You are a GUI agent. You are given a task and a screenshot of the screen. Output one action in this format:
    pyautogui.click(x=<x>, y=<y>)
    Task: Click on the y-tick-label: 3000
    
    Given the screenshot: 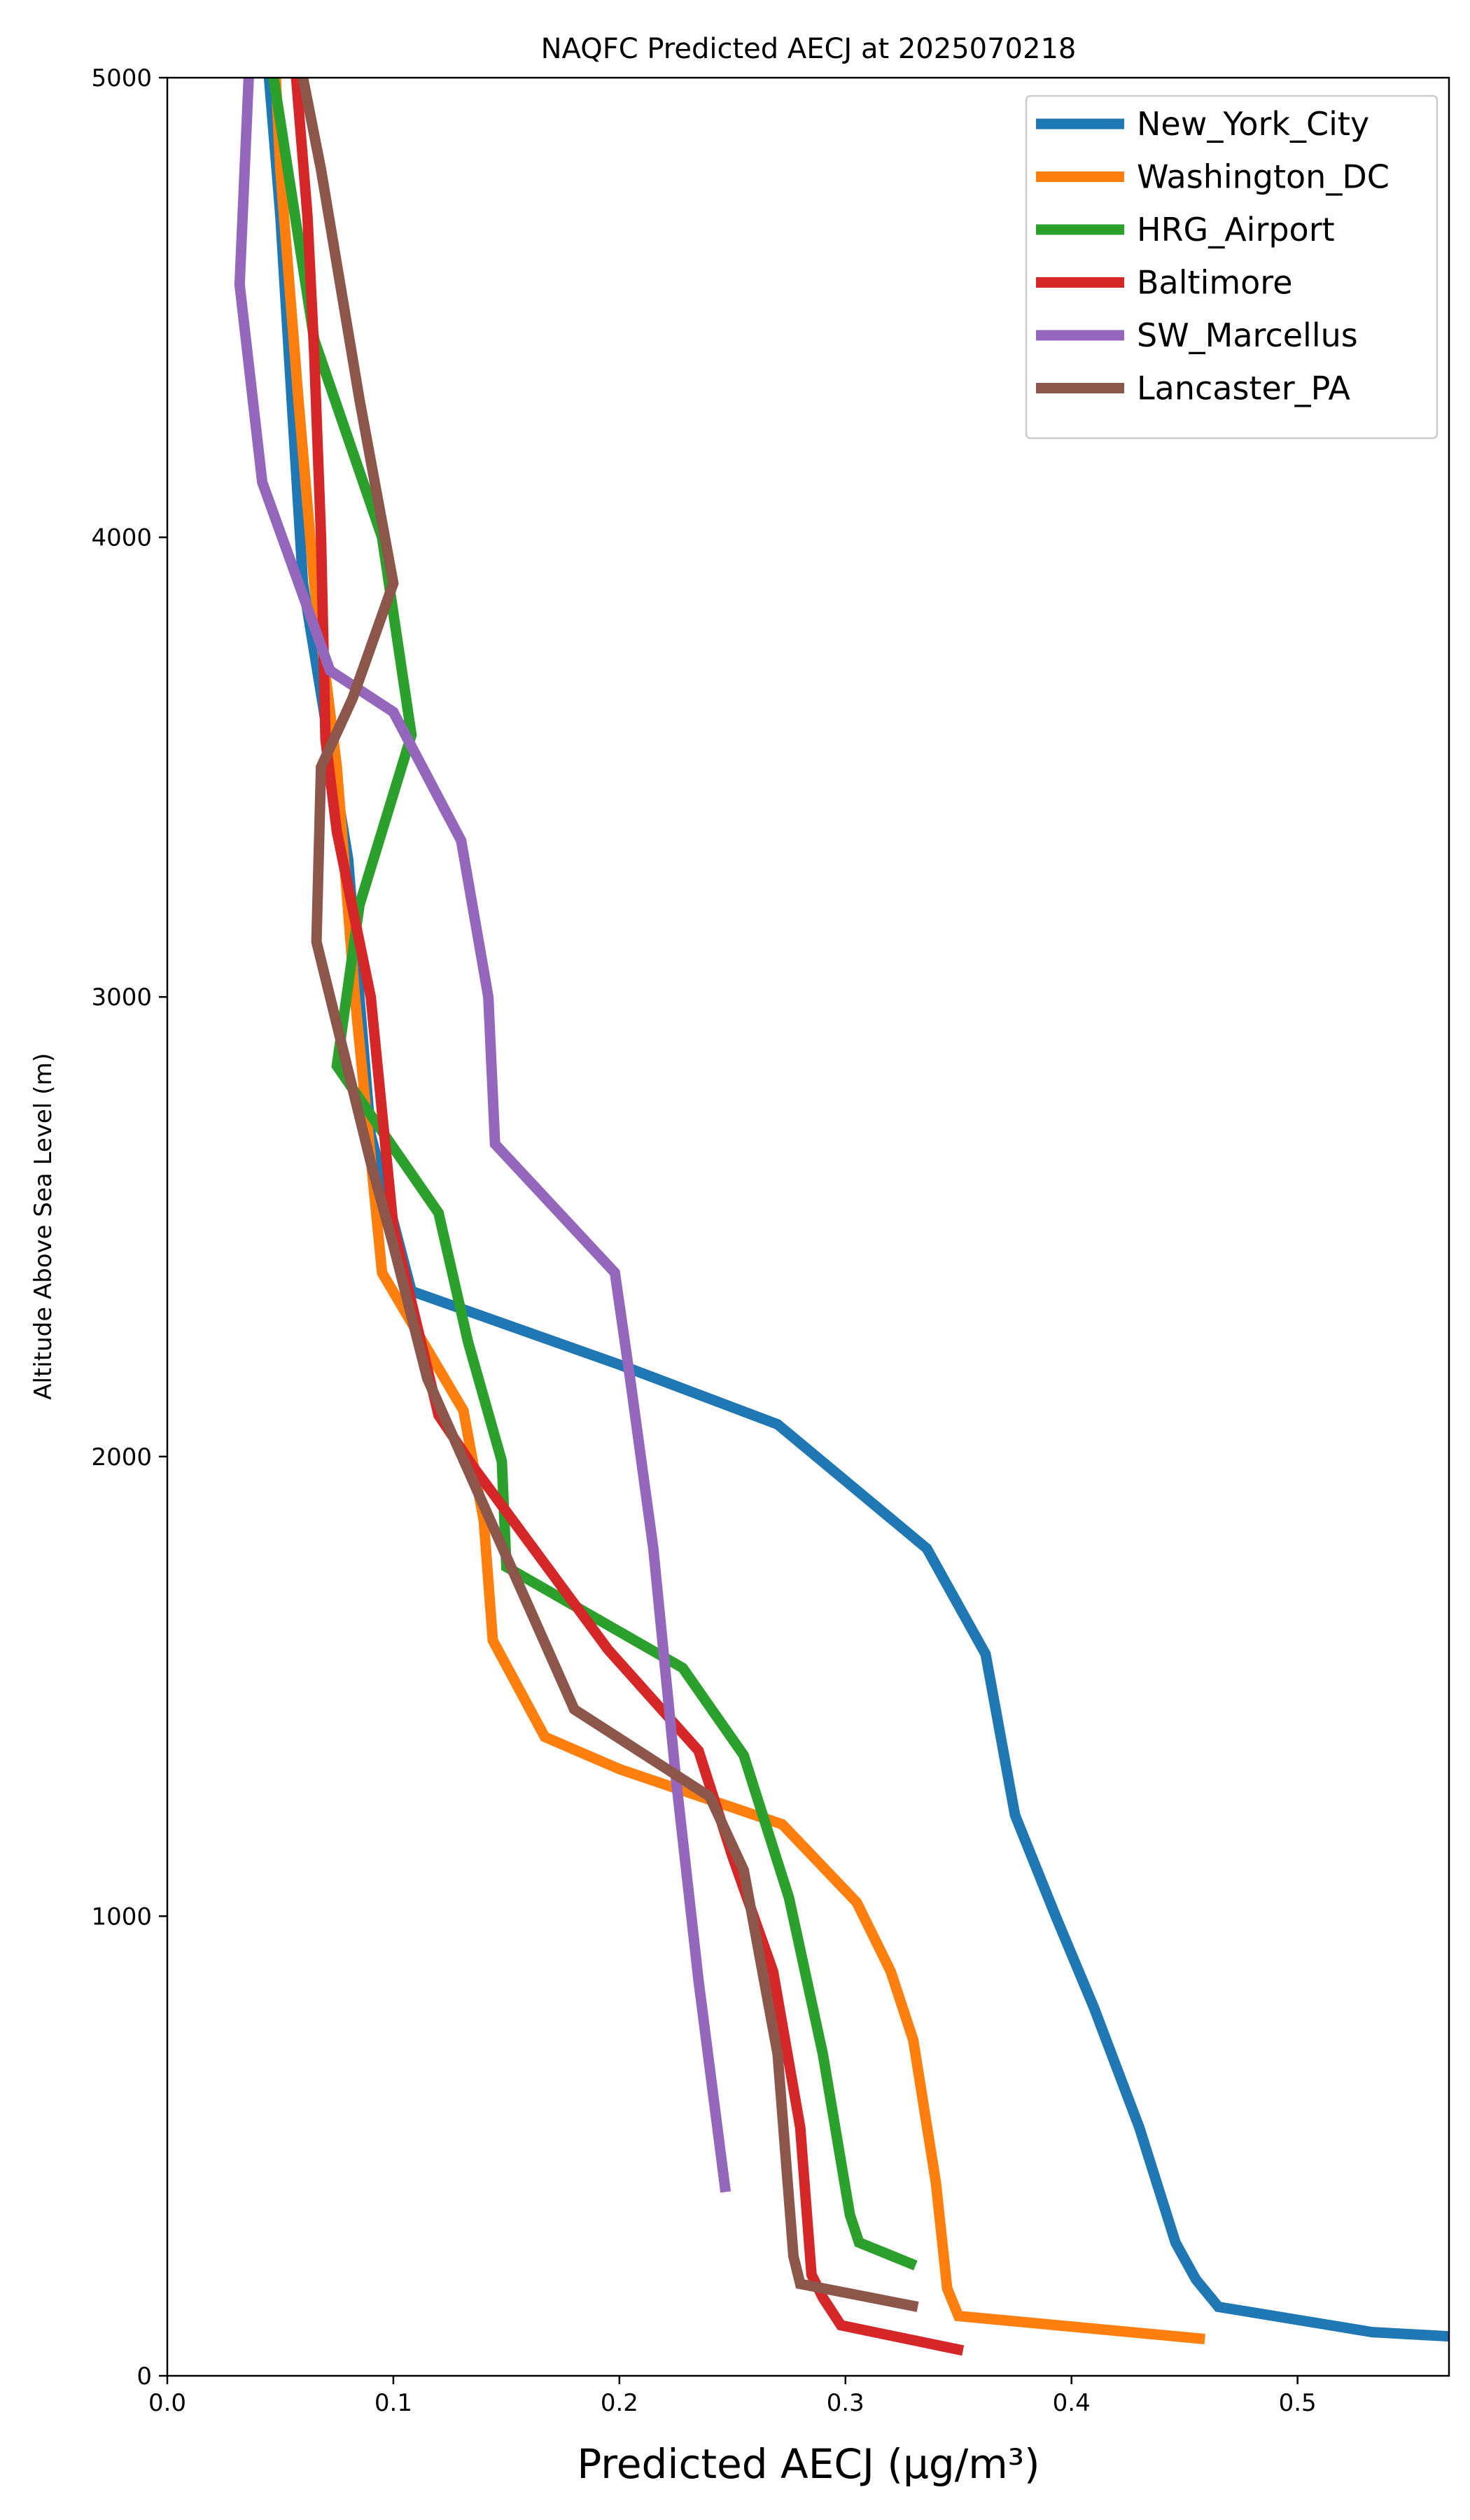 What is the action you would take?
    pyautogui.click(x=121, y=997)
    